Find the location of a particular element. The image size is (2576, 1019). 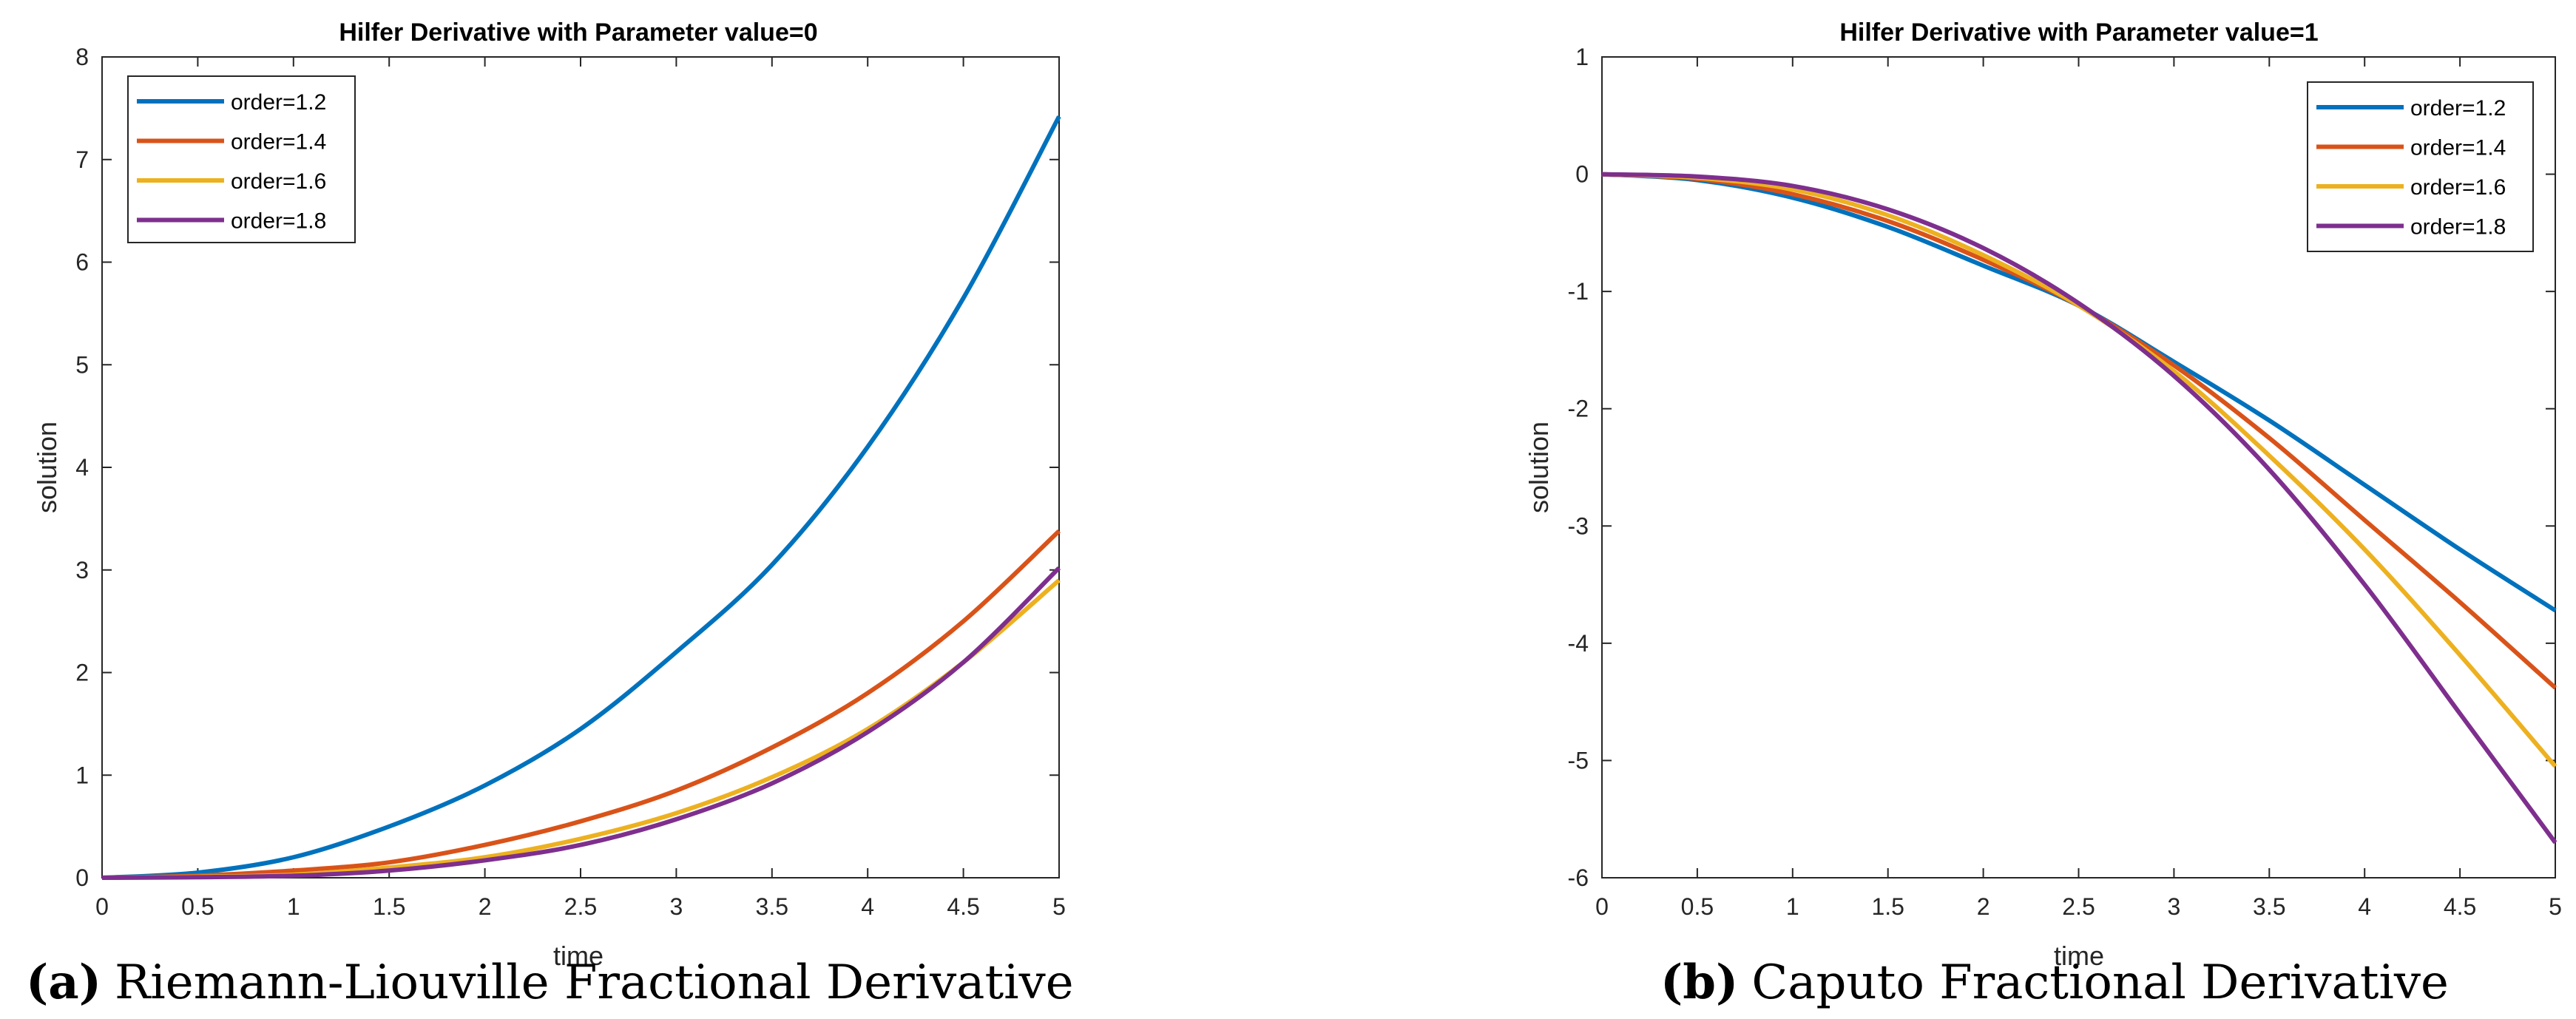

y-tick-label: -3 is located at coordinates (1578, 525).